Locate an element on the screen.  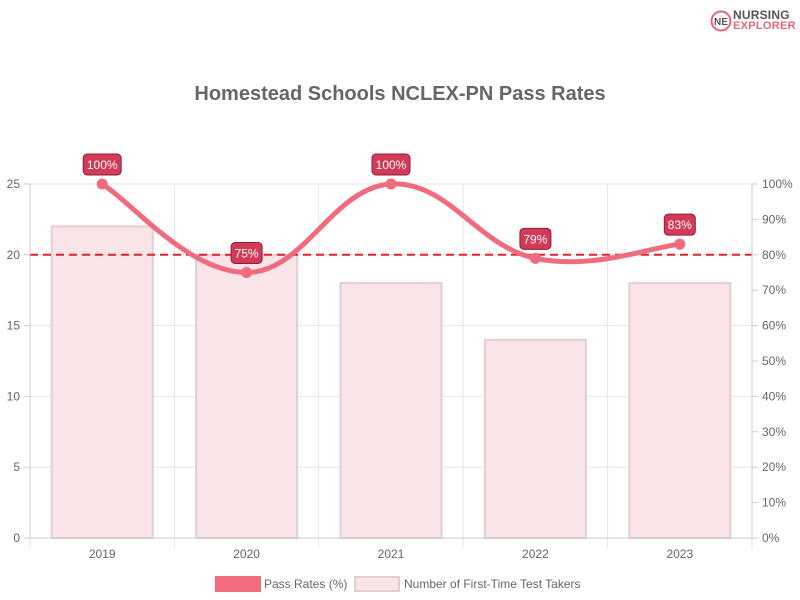
y-right-tick-label: 0% is located at coordinates (771, 538).